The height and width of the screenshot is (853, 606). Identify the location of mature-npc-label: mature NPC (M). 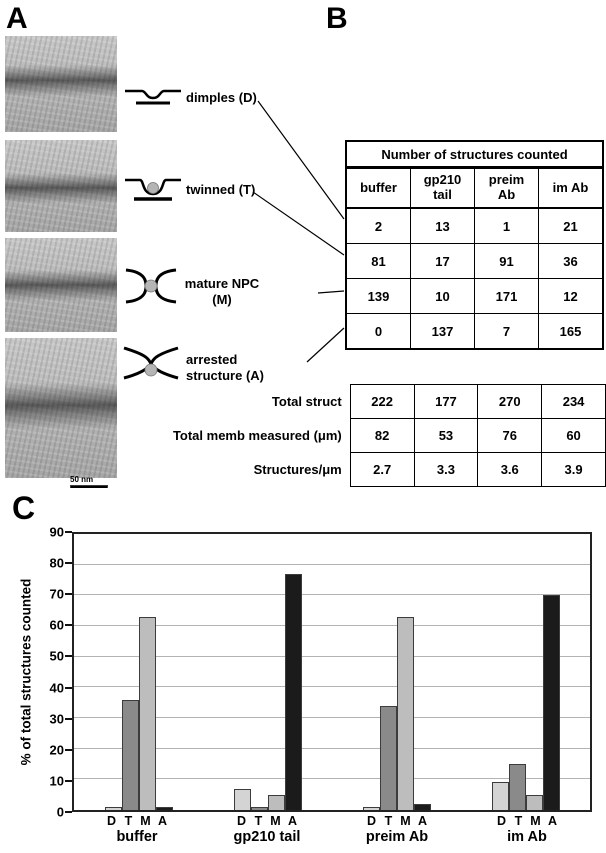
(222, 292).